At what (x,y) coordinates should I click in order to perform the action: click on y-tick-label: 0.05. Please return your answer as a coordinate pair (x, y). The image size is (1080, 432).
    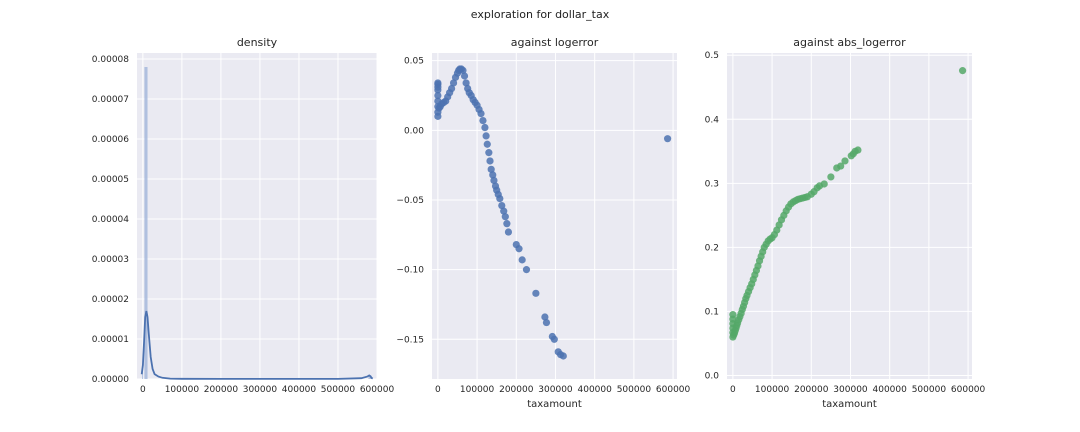
    Looking at the image, I should click on (414, 62).